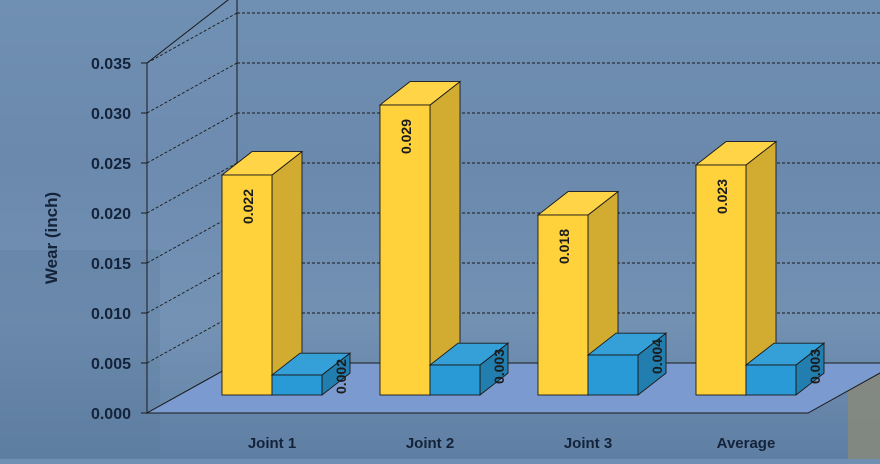  Describe the element at coordinates (406, 136) in the screenshot. I see `bar-value-label: 0.029` at that location.